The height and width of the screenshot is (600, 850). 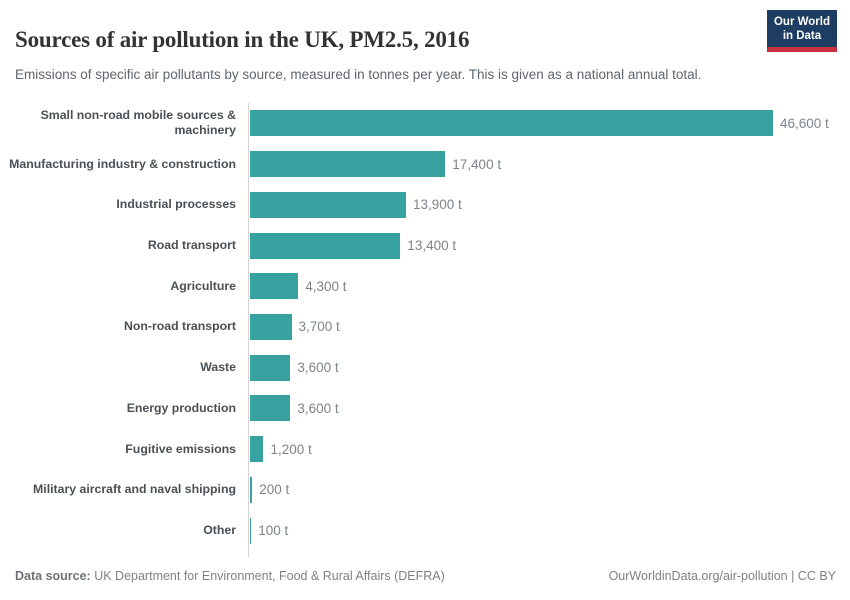 What do you see at coordinates (181, 407) in the screenshot?
I see `category-label: Energy production` at bounding box center [181, 407].